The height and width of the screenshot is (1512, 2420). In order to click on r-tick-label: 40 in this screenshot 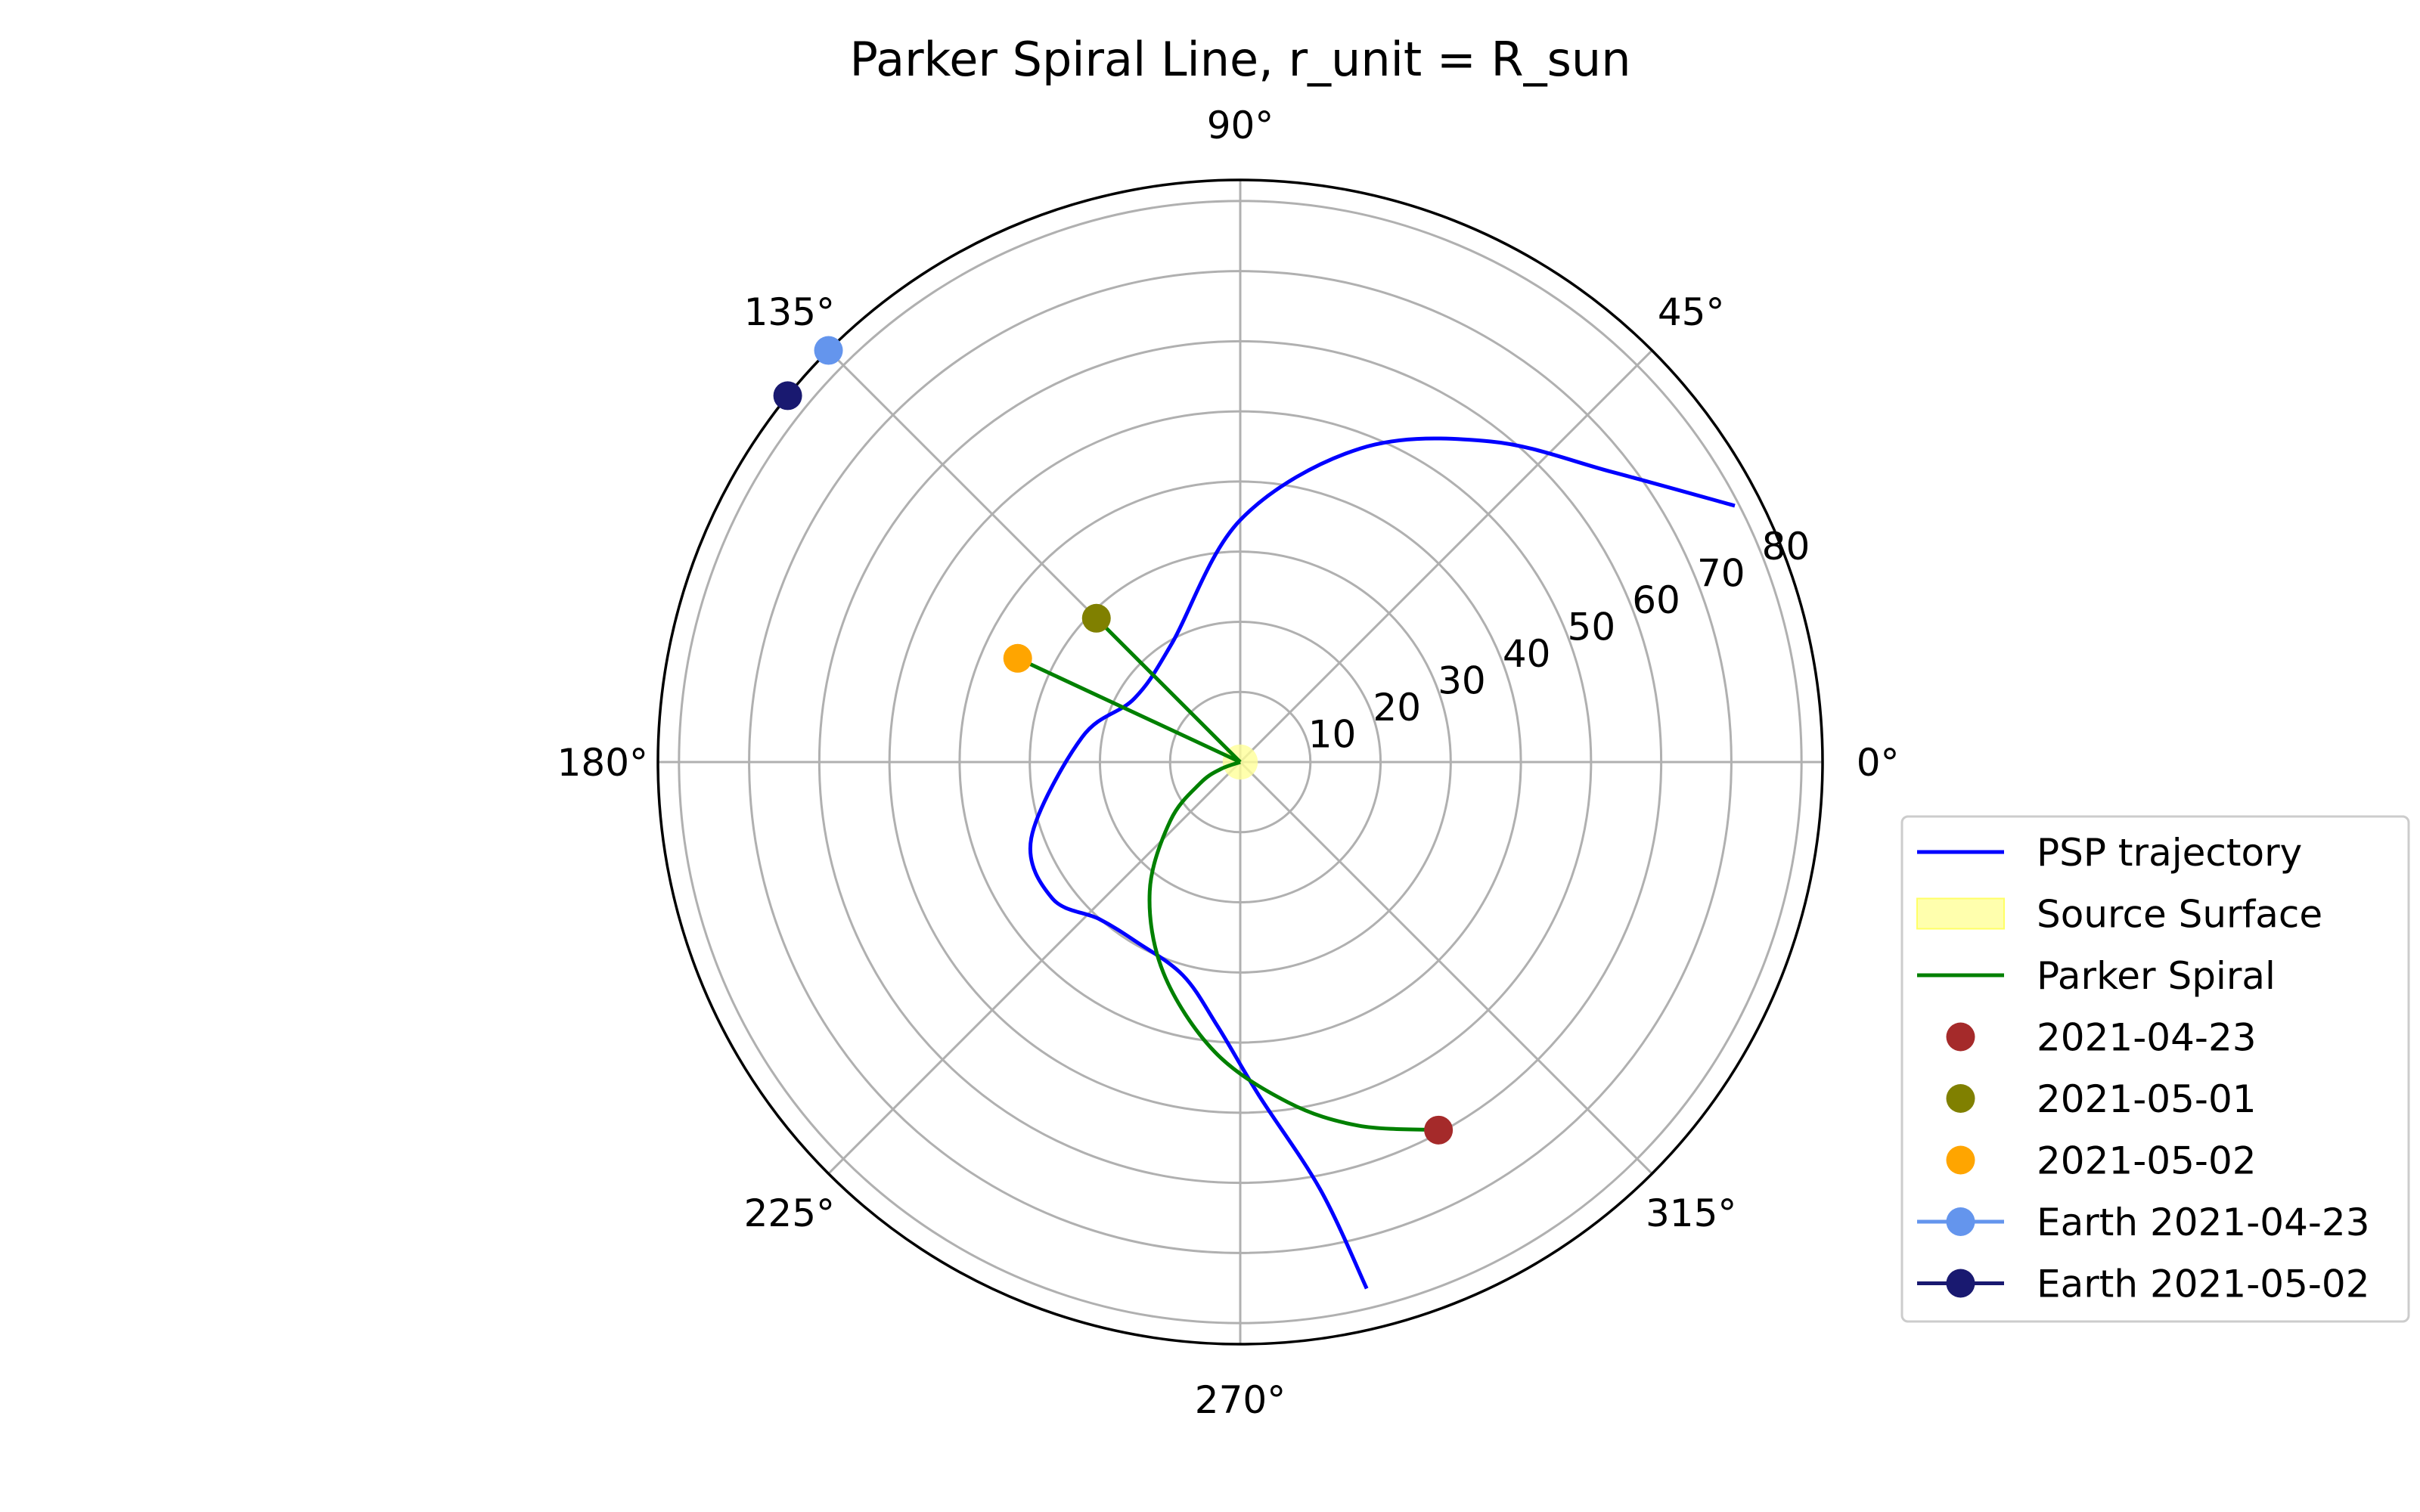, I will do `click(1527, 654)`.